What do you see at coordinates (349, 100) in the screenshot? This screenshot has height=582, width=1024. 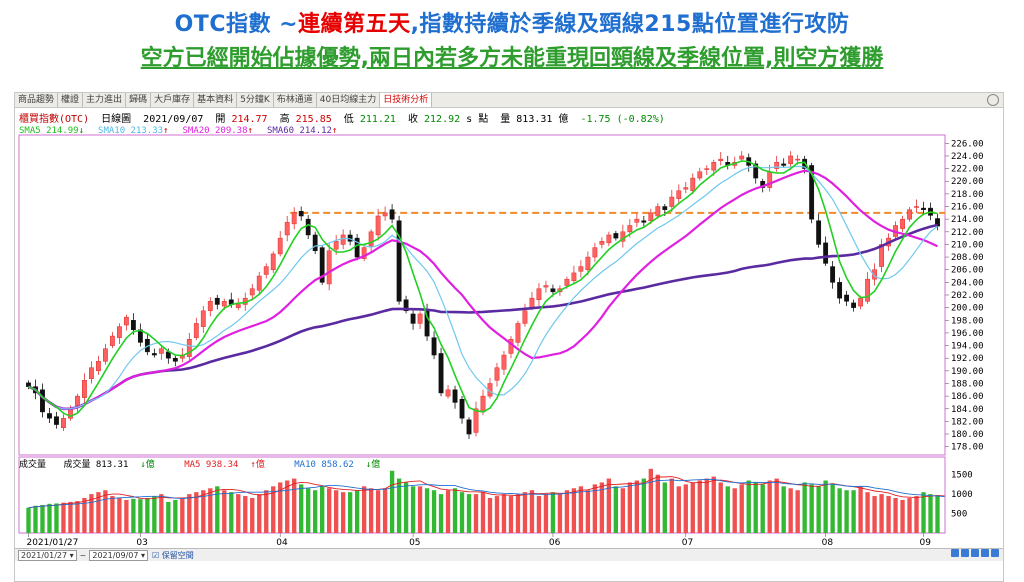 I see `tab-8: 40日均線主力` at bounding box center [349, 100].